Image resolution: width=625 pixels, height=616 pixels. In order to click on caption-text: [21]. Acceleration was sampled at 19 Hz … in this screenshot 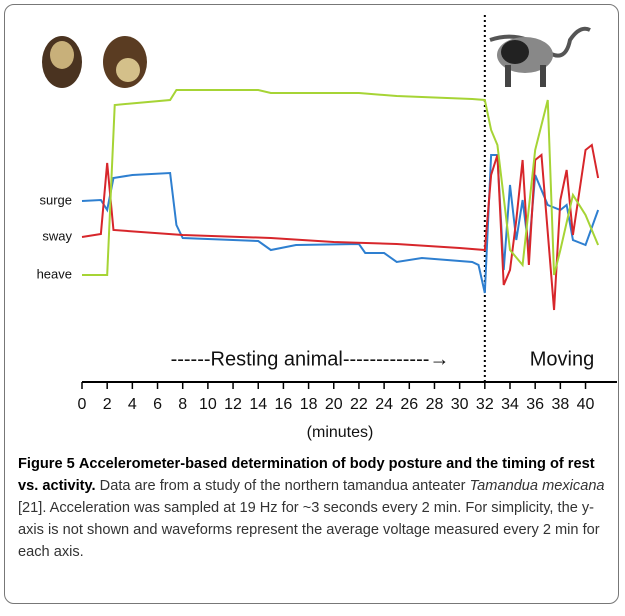, I will do `click(309, 530)`.